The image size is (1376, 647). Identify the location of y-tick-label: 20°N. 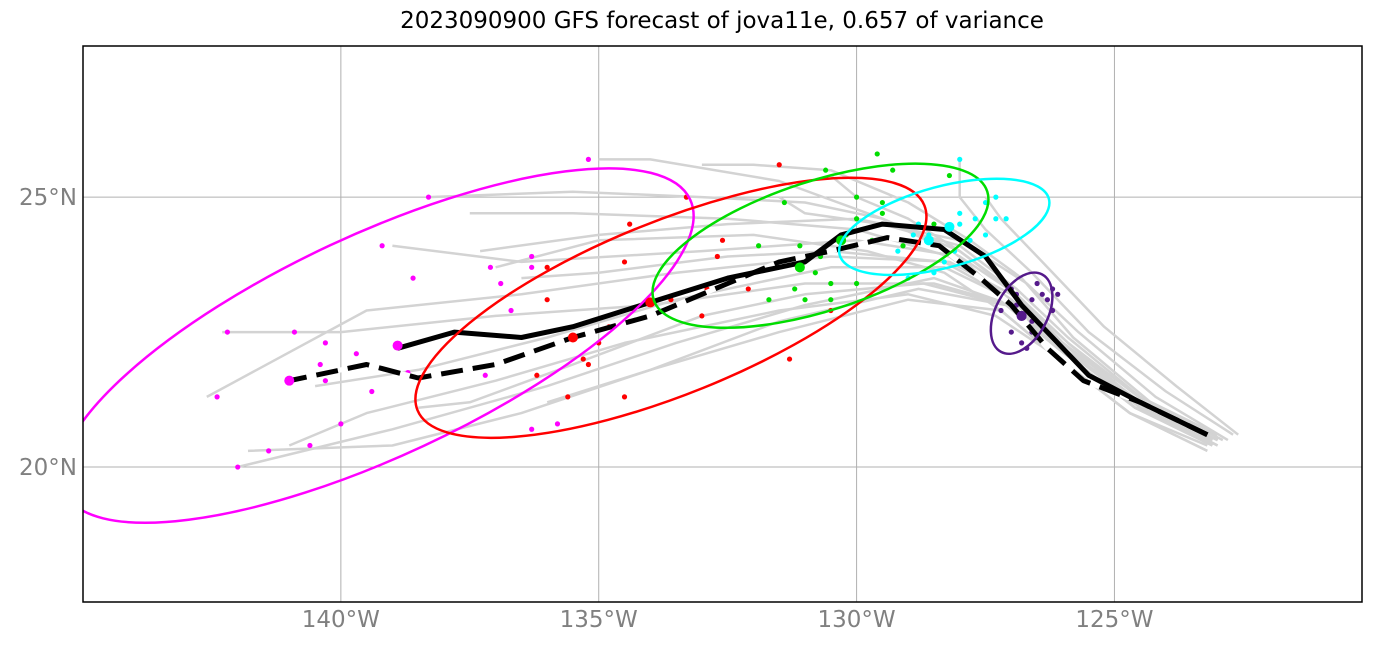
(48, 468).